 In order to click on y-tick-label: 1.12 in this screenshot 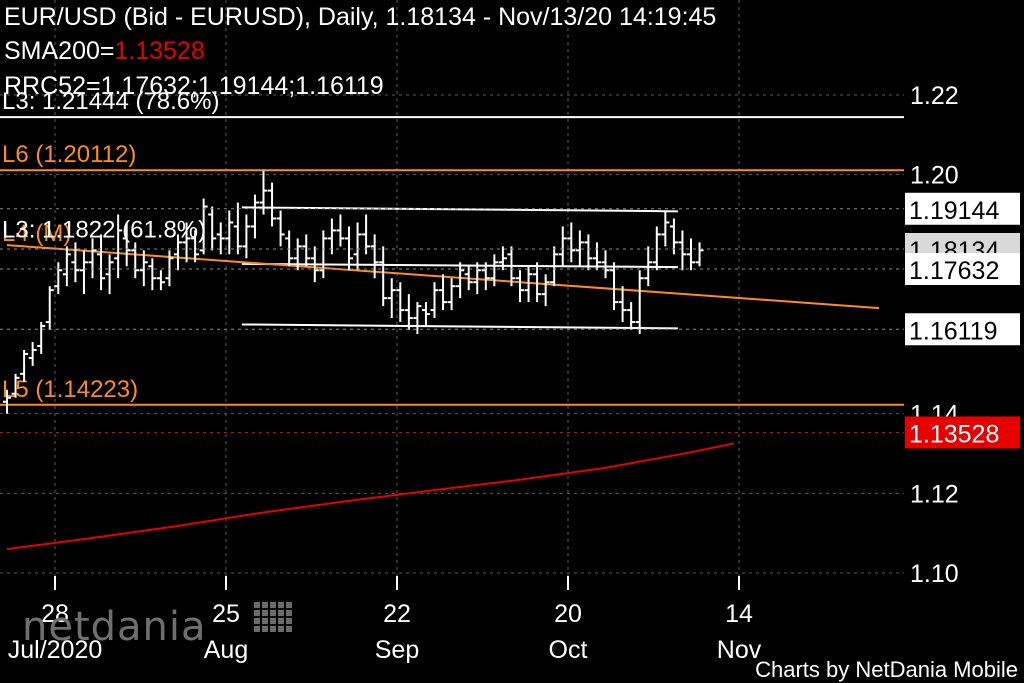, I will do `click(934, 494)`.